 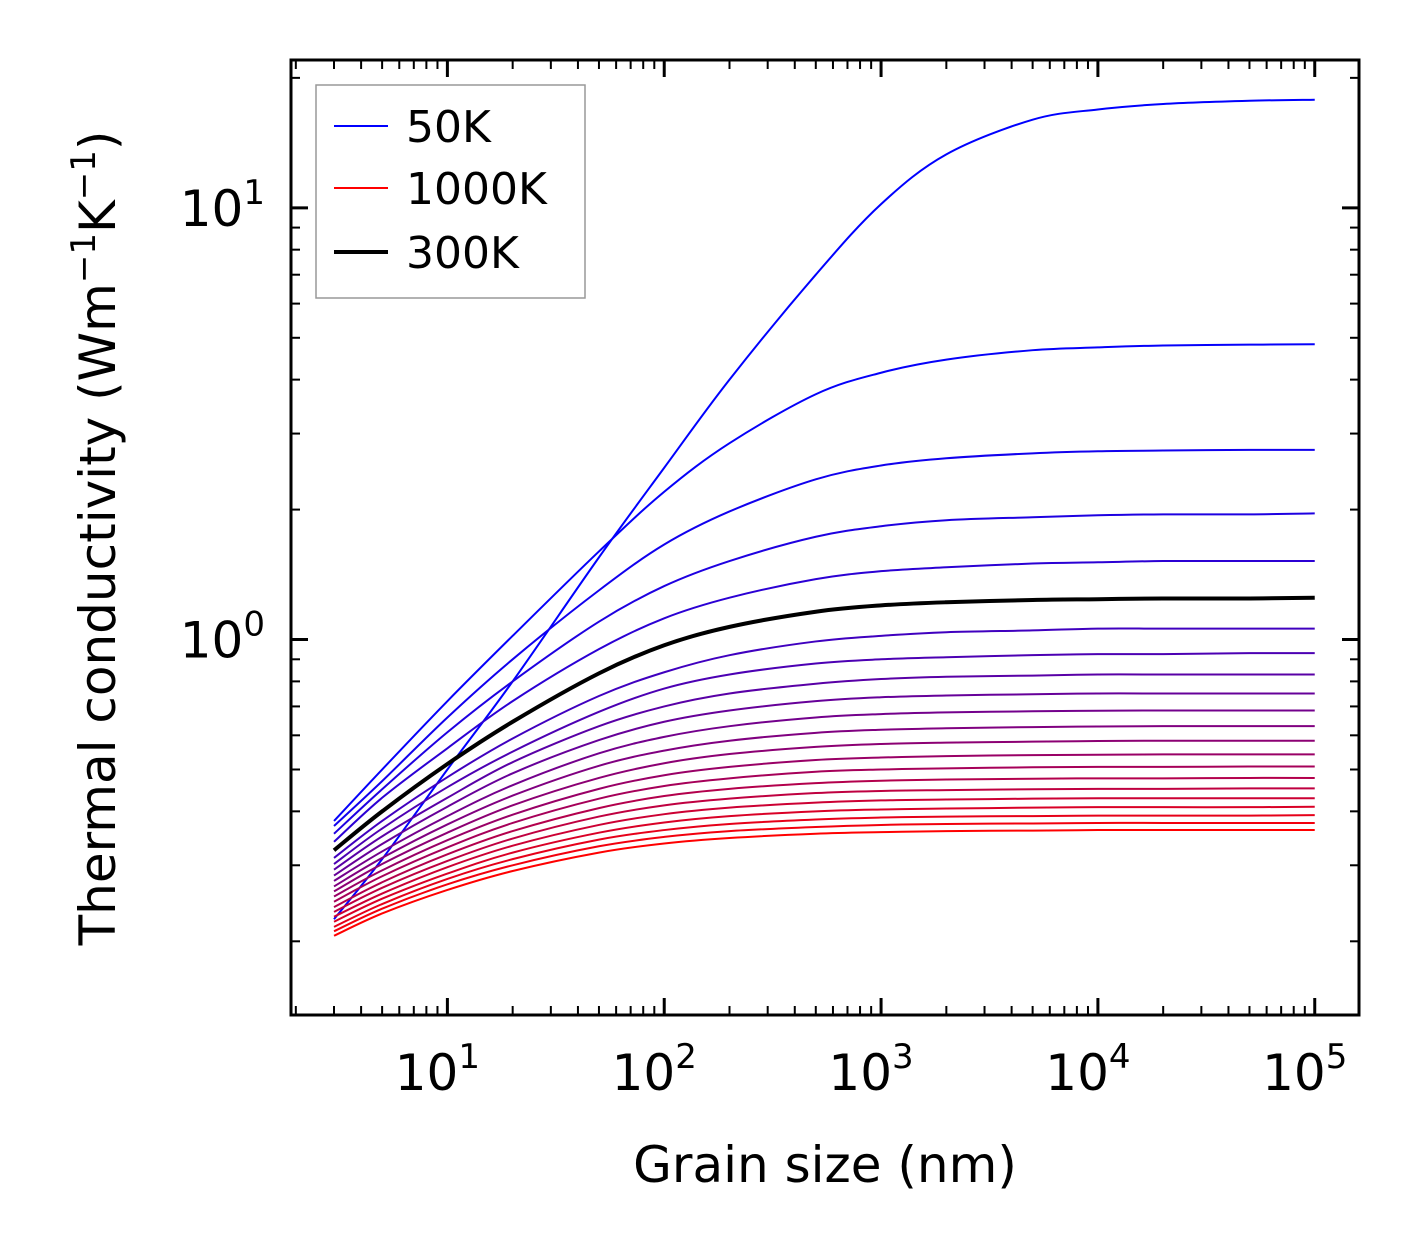 I want to click on x-axis-label: Grain size (nm), so click(x=825, y=1165).